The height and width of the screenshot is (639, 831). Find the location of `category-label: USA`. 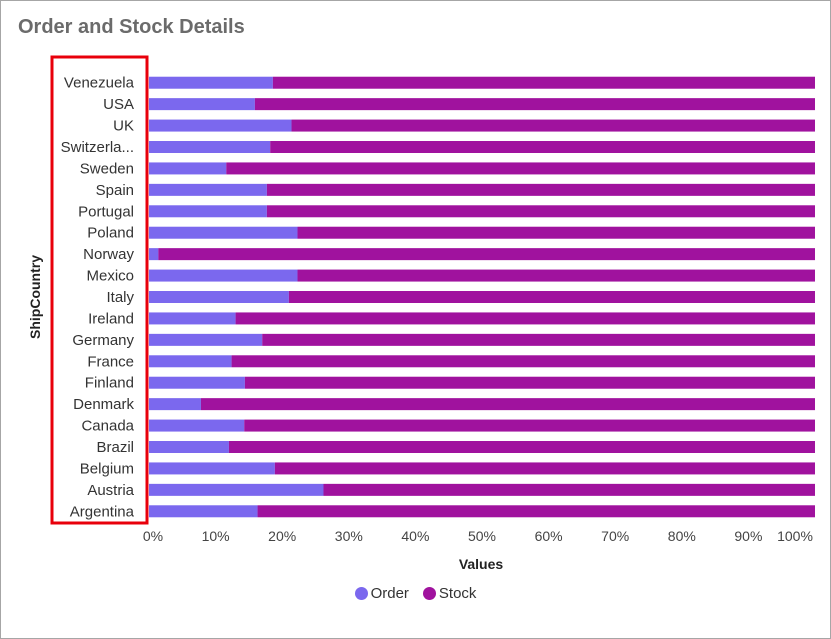

category-label: USA is located at coordinates (118, 104).